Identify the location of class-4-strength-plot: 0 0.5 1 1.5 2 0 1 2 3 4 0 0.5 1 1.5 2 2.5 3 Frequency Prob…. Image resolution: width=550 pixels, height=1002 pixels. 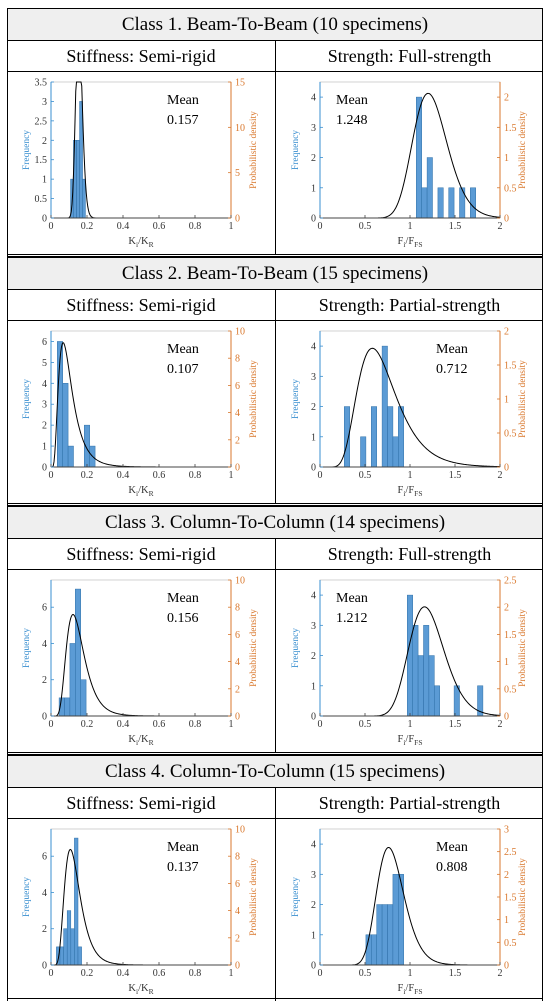
(409, 910).